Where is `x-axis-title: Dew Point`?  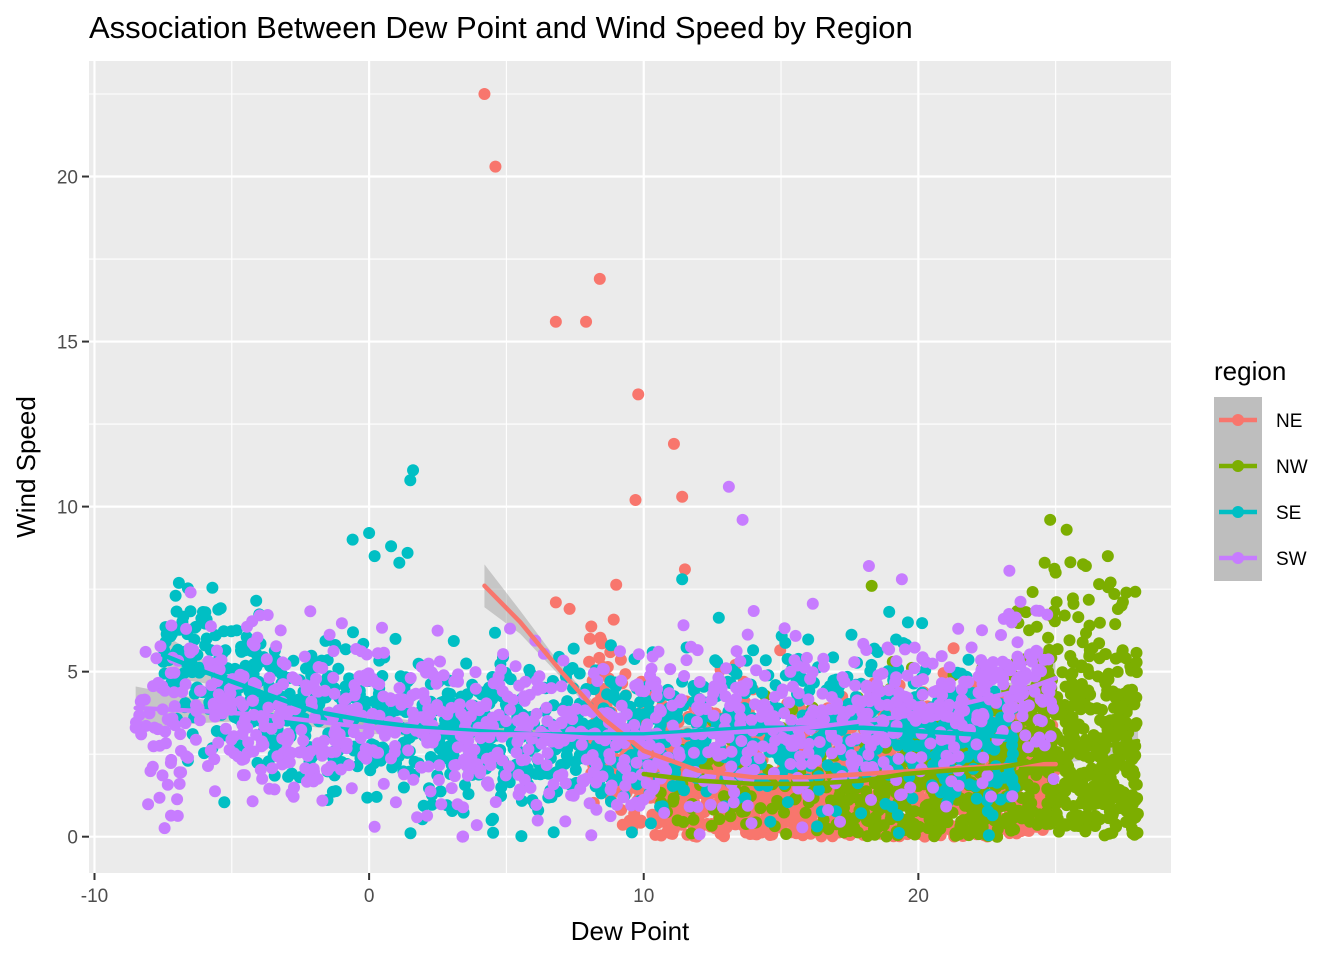
x-axis-title: Dew Point is located at coordinates (630, 931).